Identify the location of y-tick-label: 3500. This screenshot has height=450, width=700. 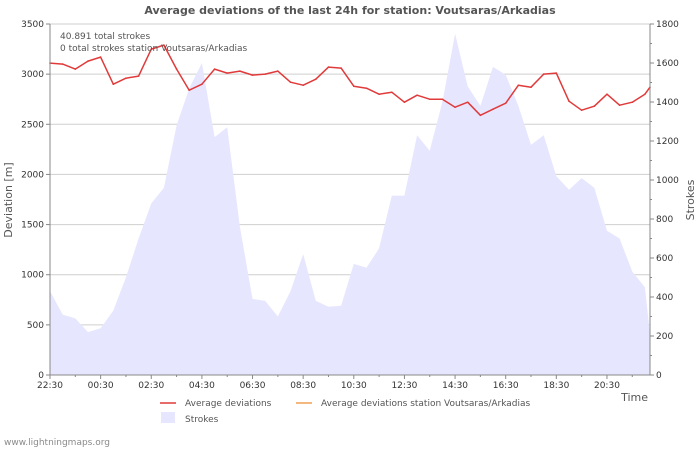
(32, 25).